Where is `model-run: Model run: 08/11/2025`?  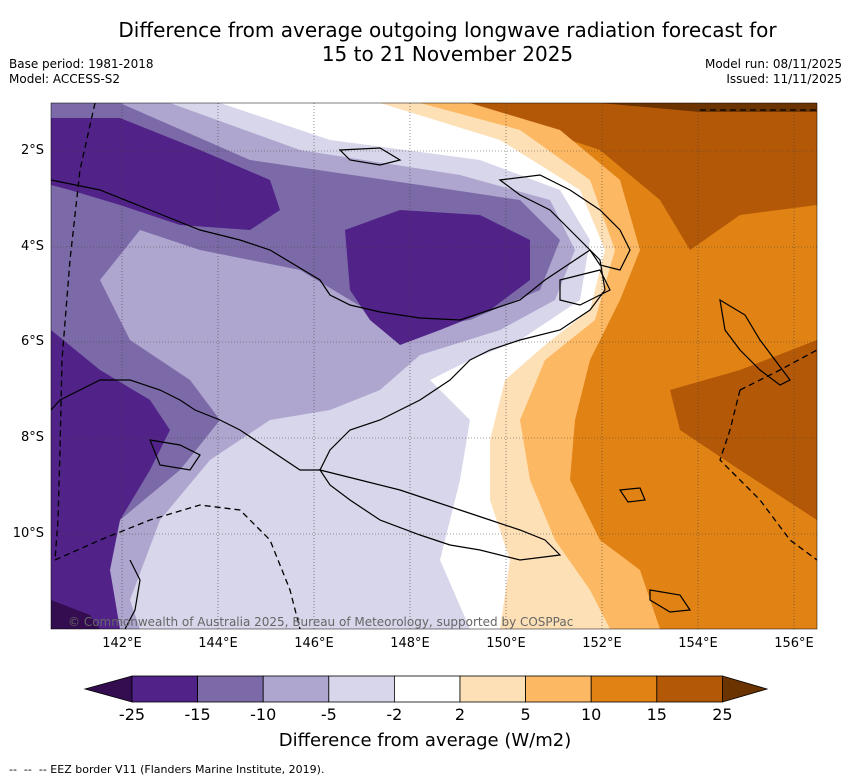
model-run: Model run: 08/11/2025 is located at coordinates (773, 64).